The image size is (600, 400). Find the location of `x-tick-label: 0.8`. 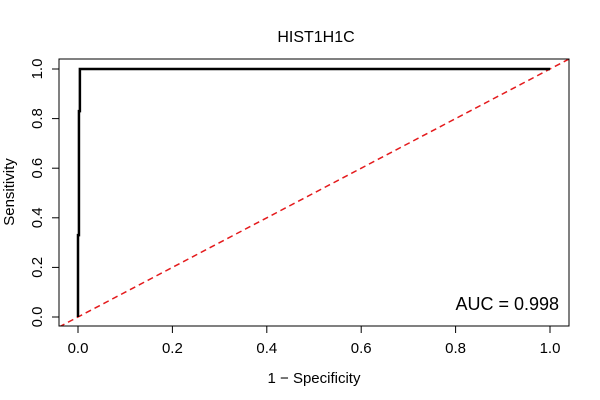

x-tick-label: 0.8 is located at coordinates (455, 348).